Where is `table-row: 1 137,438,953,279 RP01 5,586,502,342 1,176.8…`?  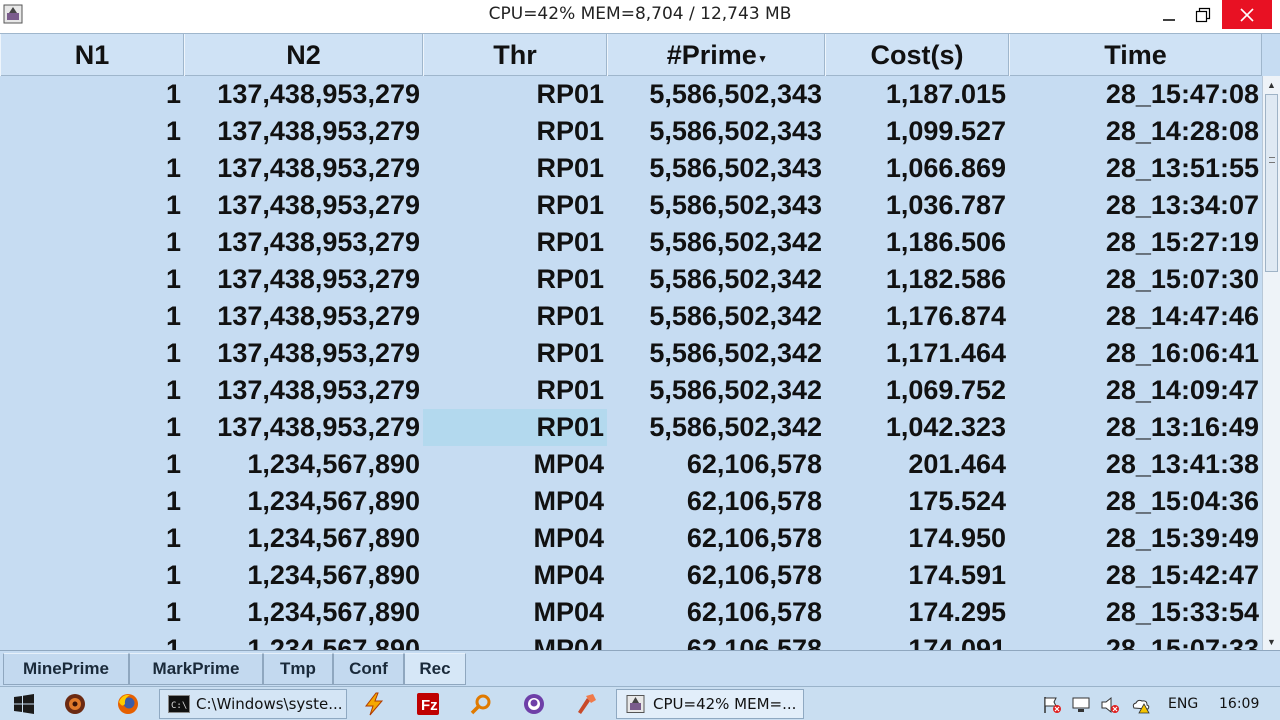 table-row: 1 137,438,953,279 RP01 5,586,502,342 1,176.8… is located at coordinates (631, 316).